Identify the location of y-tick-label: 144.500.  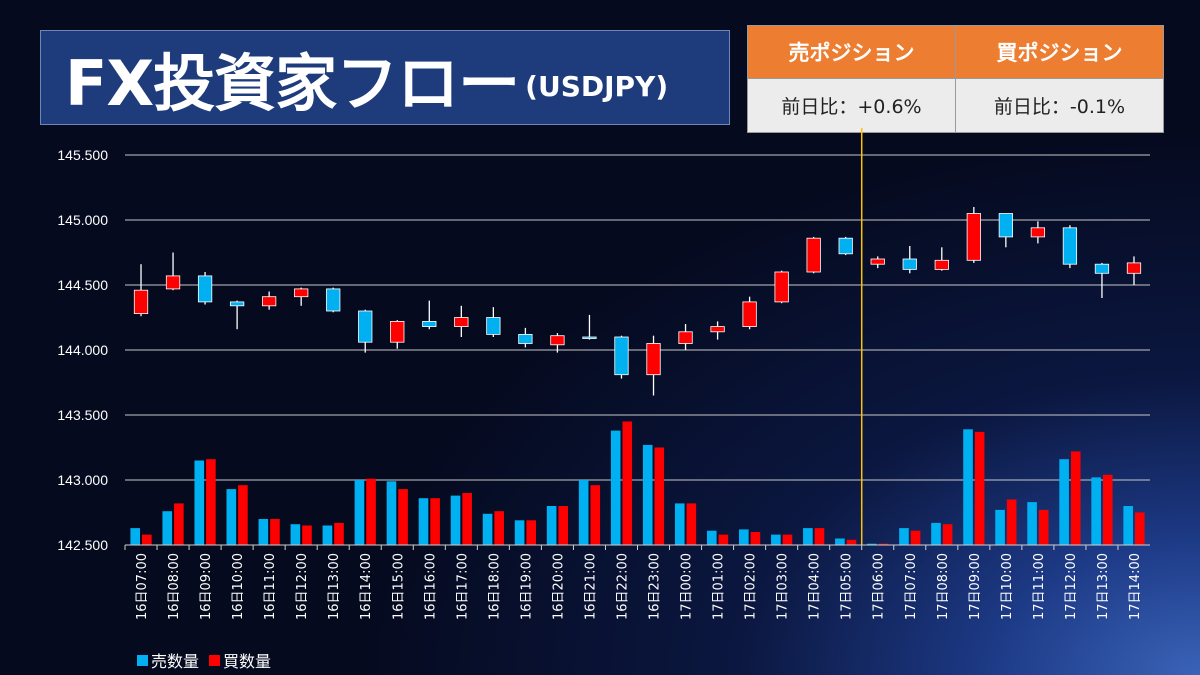
(82, 285).